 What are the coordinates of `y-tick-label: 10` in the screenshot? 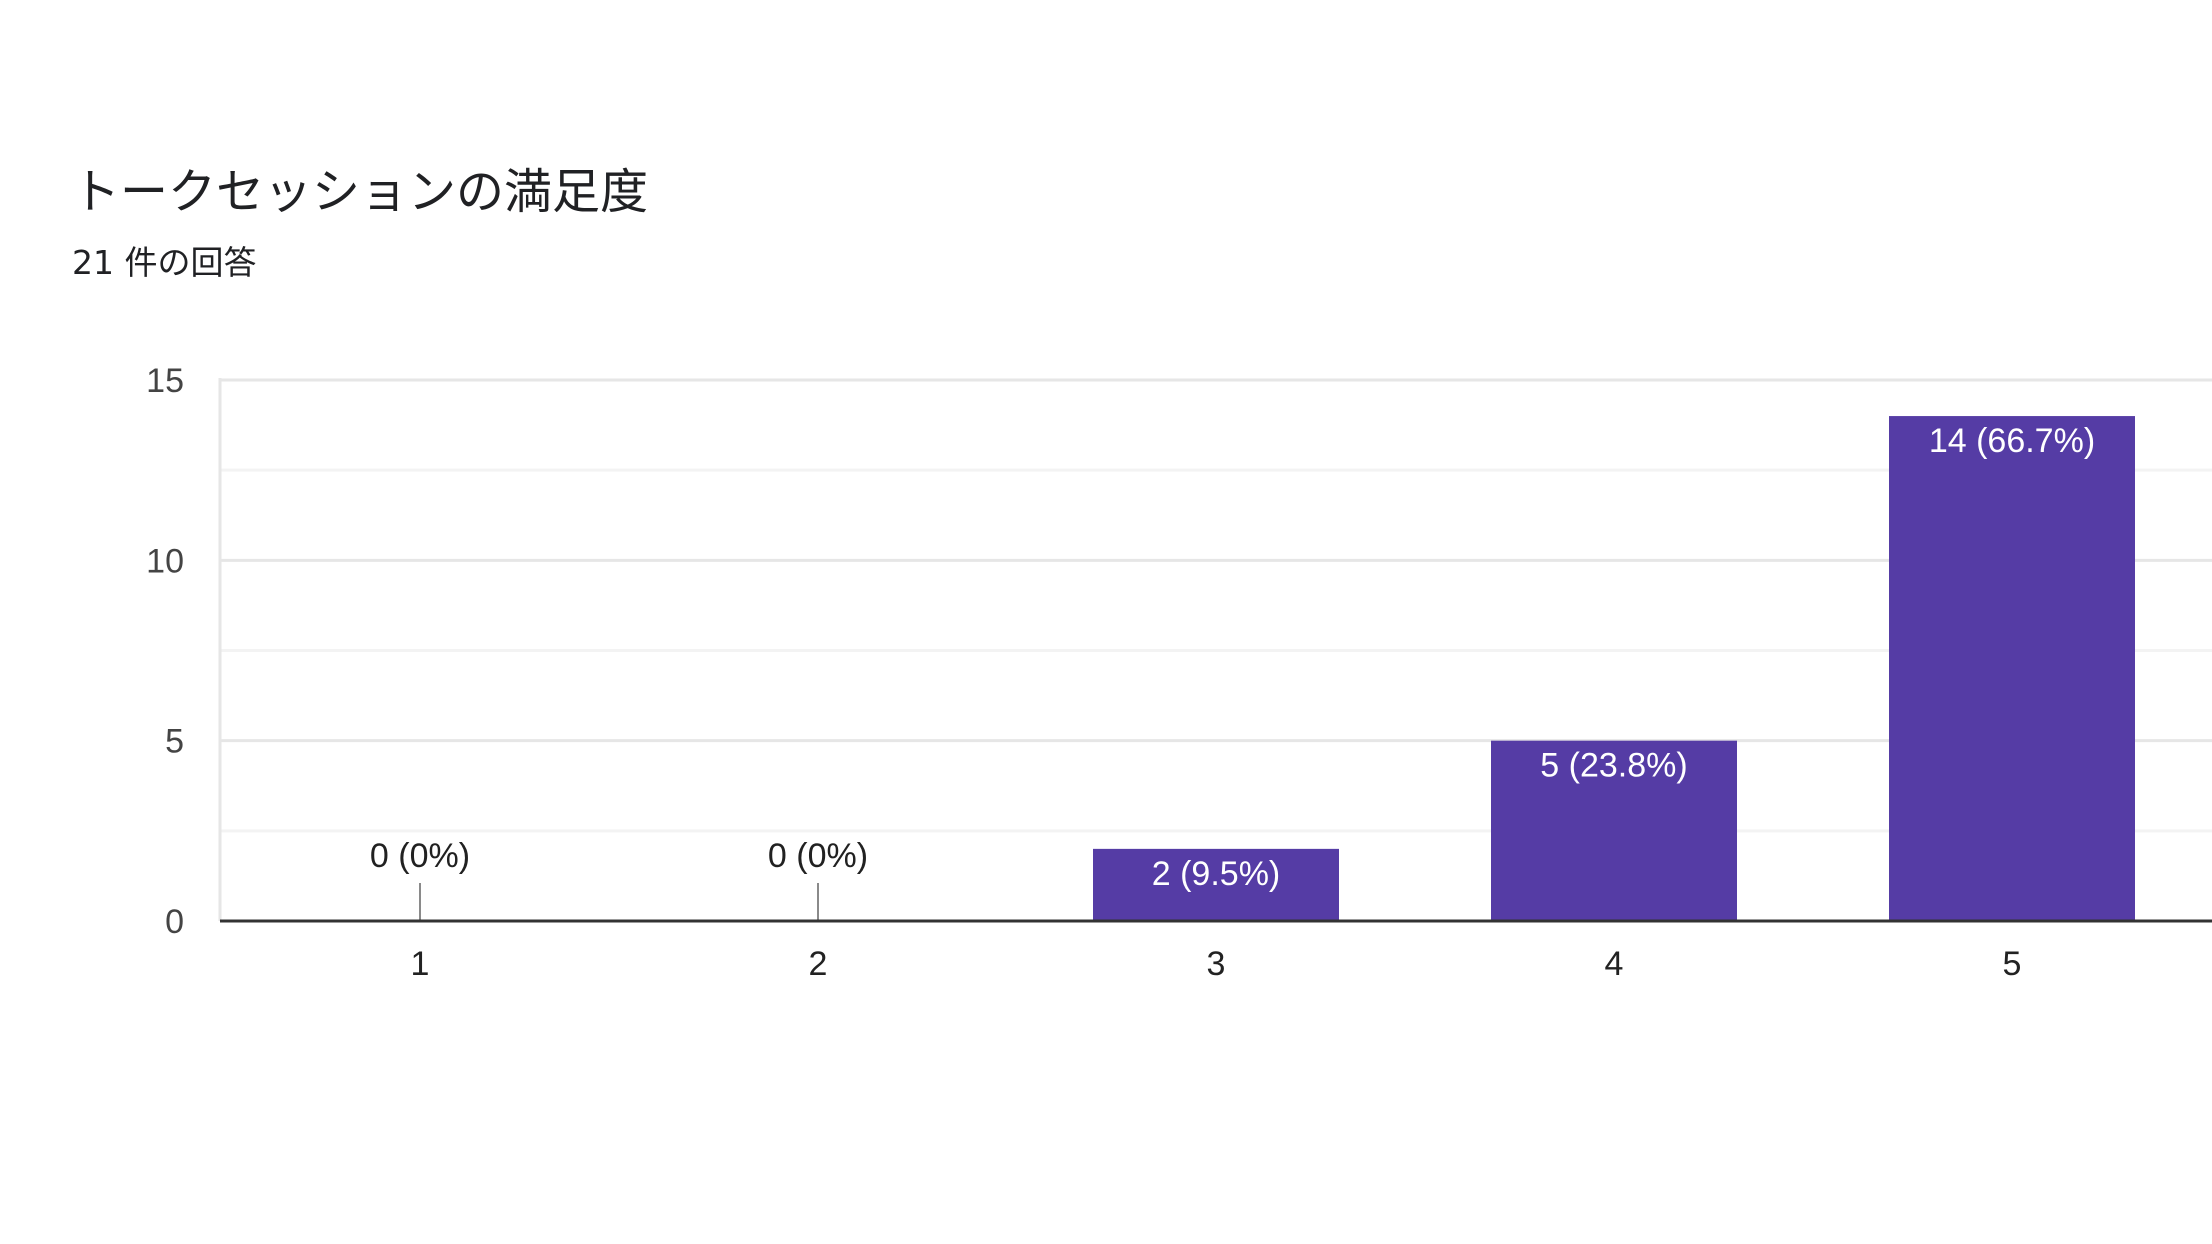 It's located at (165, 561).